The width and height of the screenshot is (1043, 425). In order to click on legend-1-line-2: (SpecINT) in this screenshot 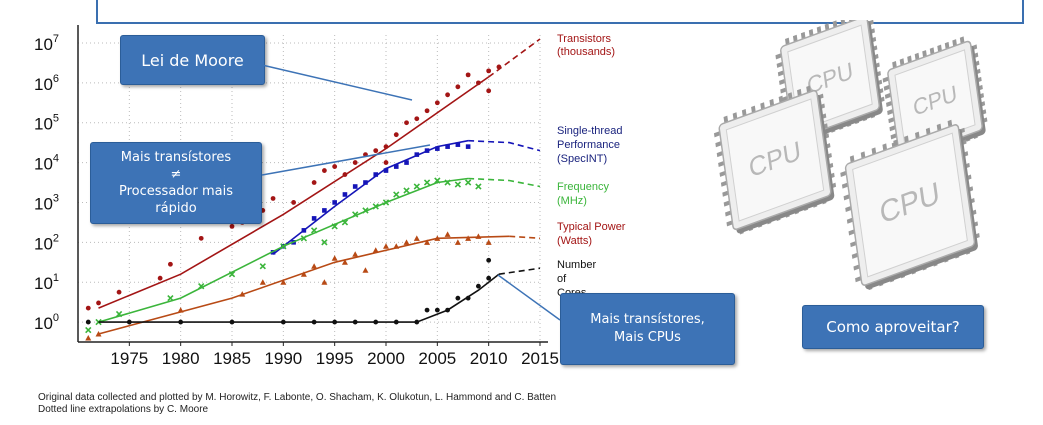, I will do `click(582, 159)`.